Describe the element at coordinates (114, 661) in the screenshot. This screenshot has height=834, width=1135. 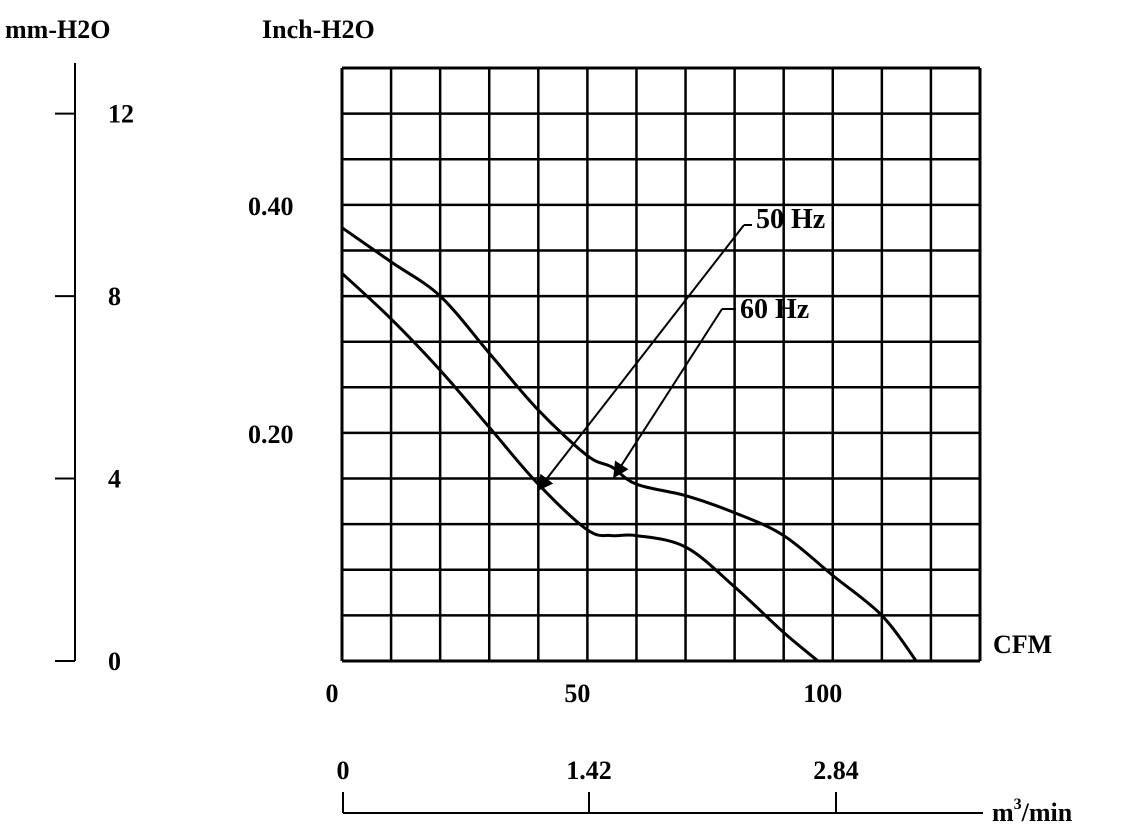
I see `mm-tick-label: 0` at that location.